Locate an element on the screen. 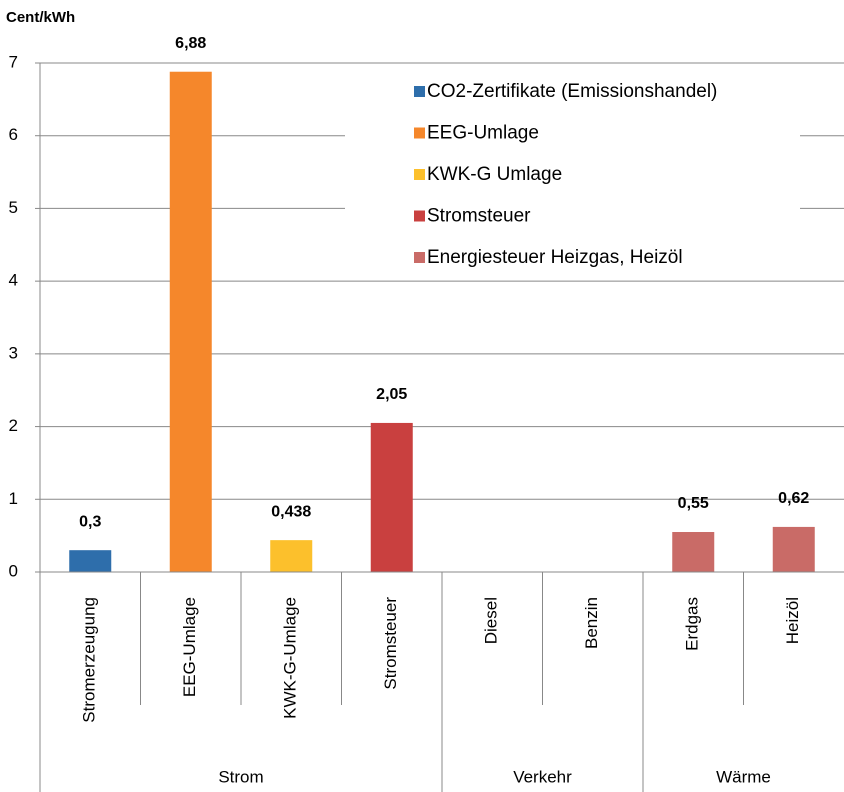  y-tick-label: 0 is located at coordinates (13, 570).